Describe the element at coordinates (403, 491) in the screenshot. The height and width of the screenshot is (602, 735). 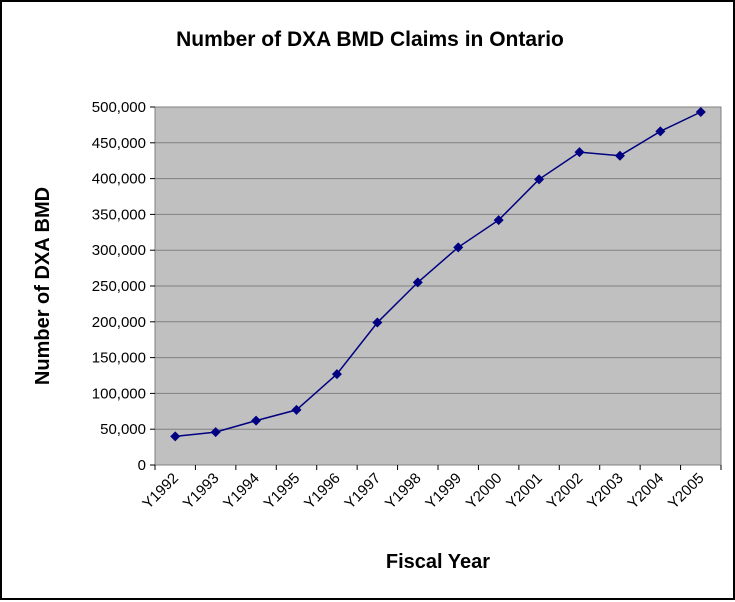
I see `x-tick-label: Y1998` at that location.